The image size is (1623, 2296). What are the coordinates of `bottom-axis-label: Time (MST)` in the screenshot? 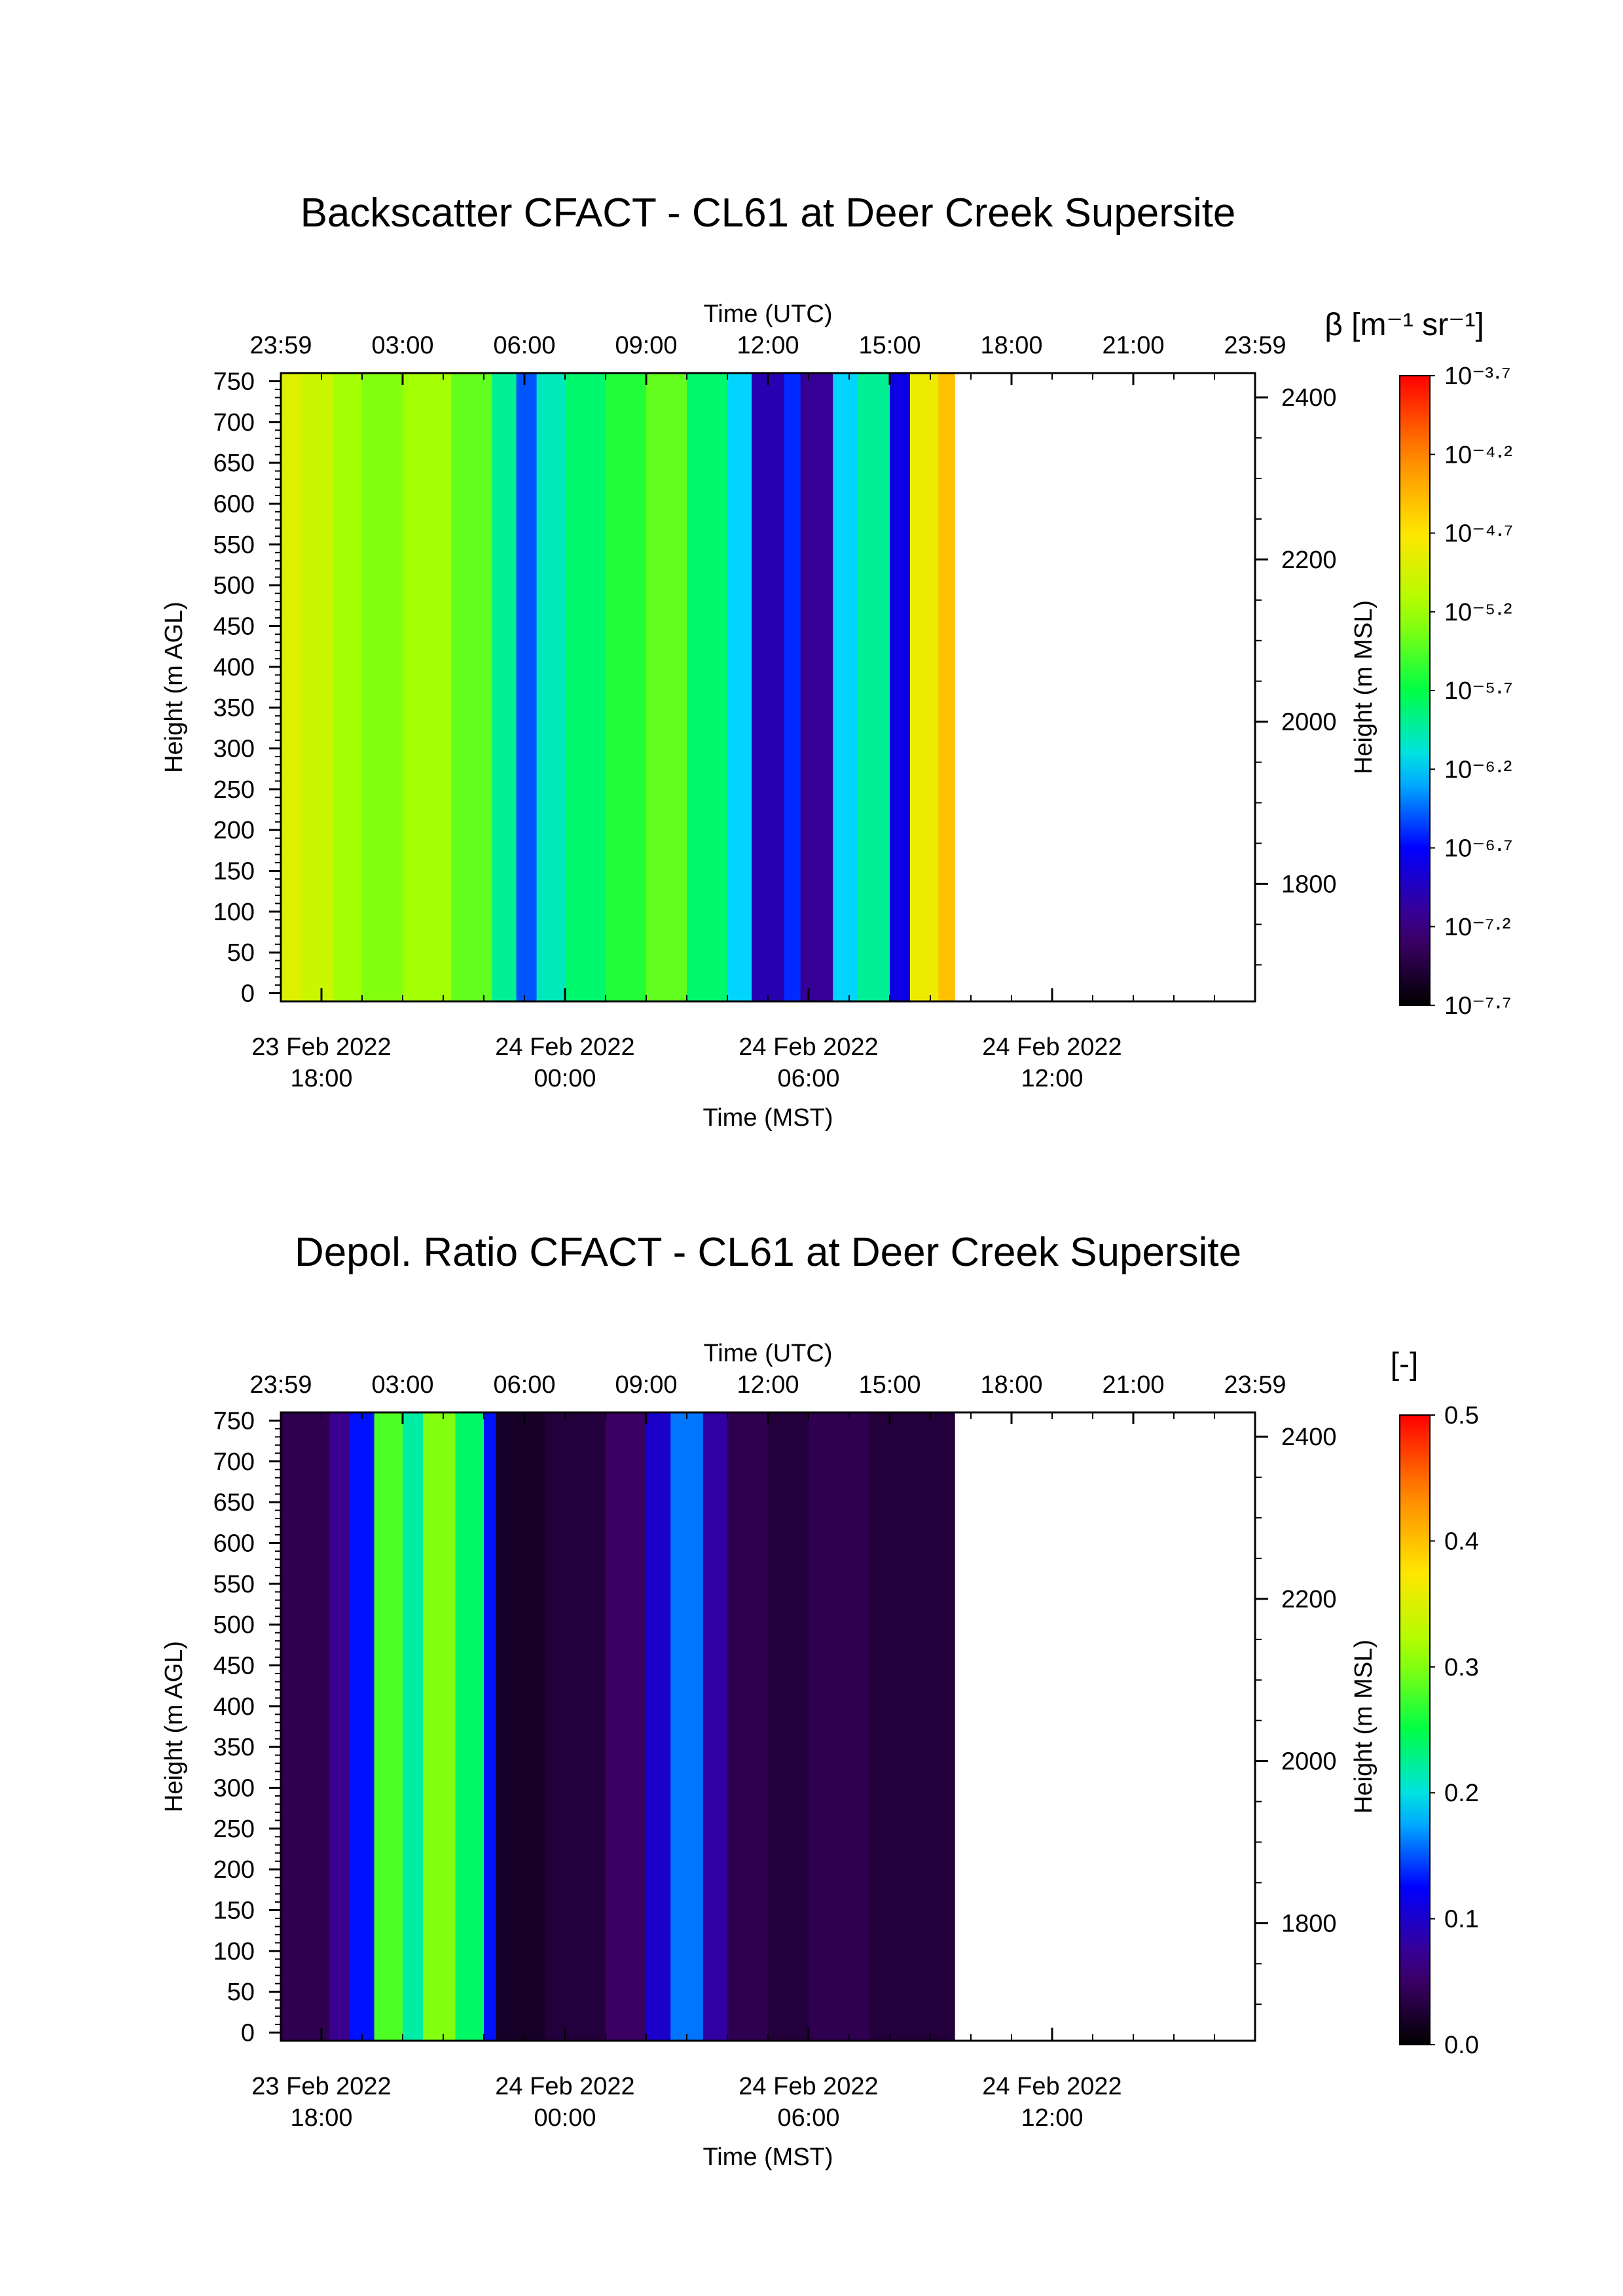 It's located at (767, 1118).